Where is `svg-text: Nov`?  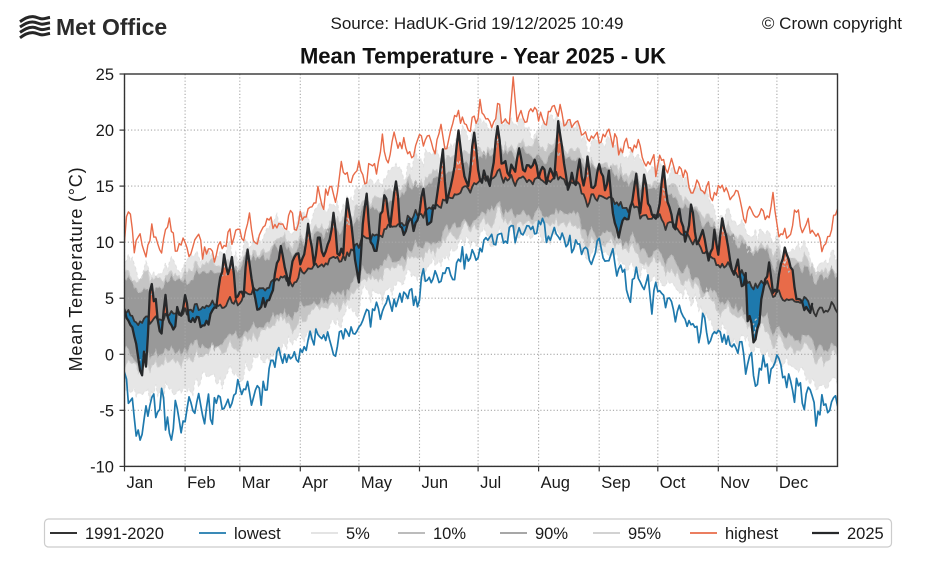 svg-text: Nov is located at coordinates (735, 483).